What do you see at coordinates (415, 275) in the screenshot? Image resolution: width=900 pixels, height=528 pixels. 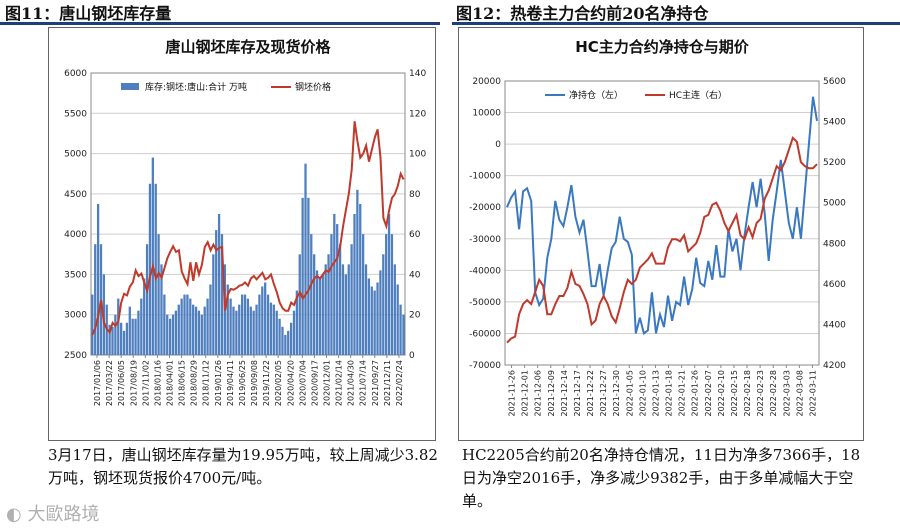 I see `y-right-tick-label: 40` at bounding box center [415, 275].